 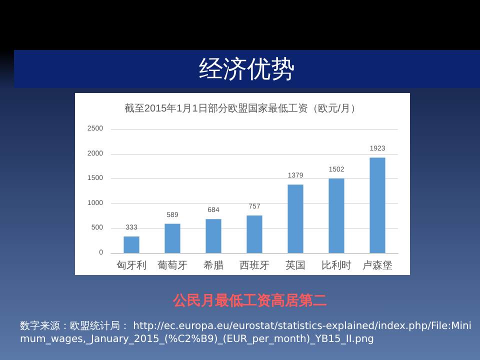 What do you see at coordinates (296, 266) in the screenshot?
I see `x-tick-label: 英国` at bounding box center [296, 266].